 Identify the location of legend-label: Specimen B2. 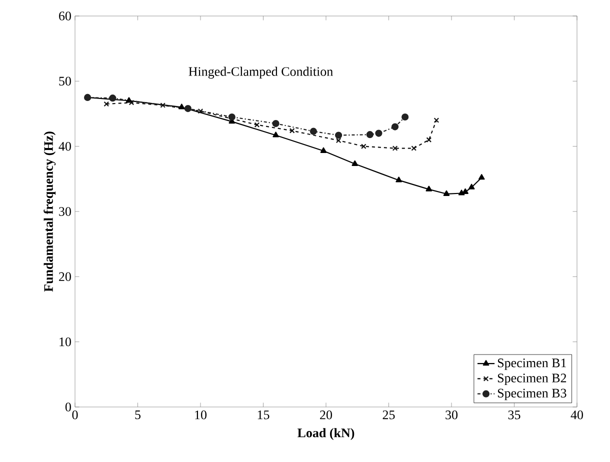
(532, 380).